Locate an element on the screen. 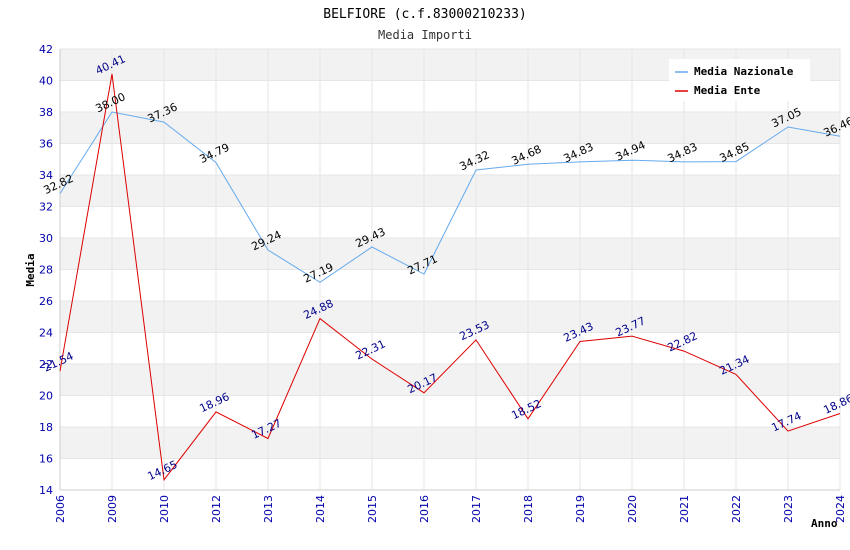 Image resolution: width=850 pixels, height=550 pixels. x-axis-label: Anno is located at coordinates (824, 523).